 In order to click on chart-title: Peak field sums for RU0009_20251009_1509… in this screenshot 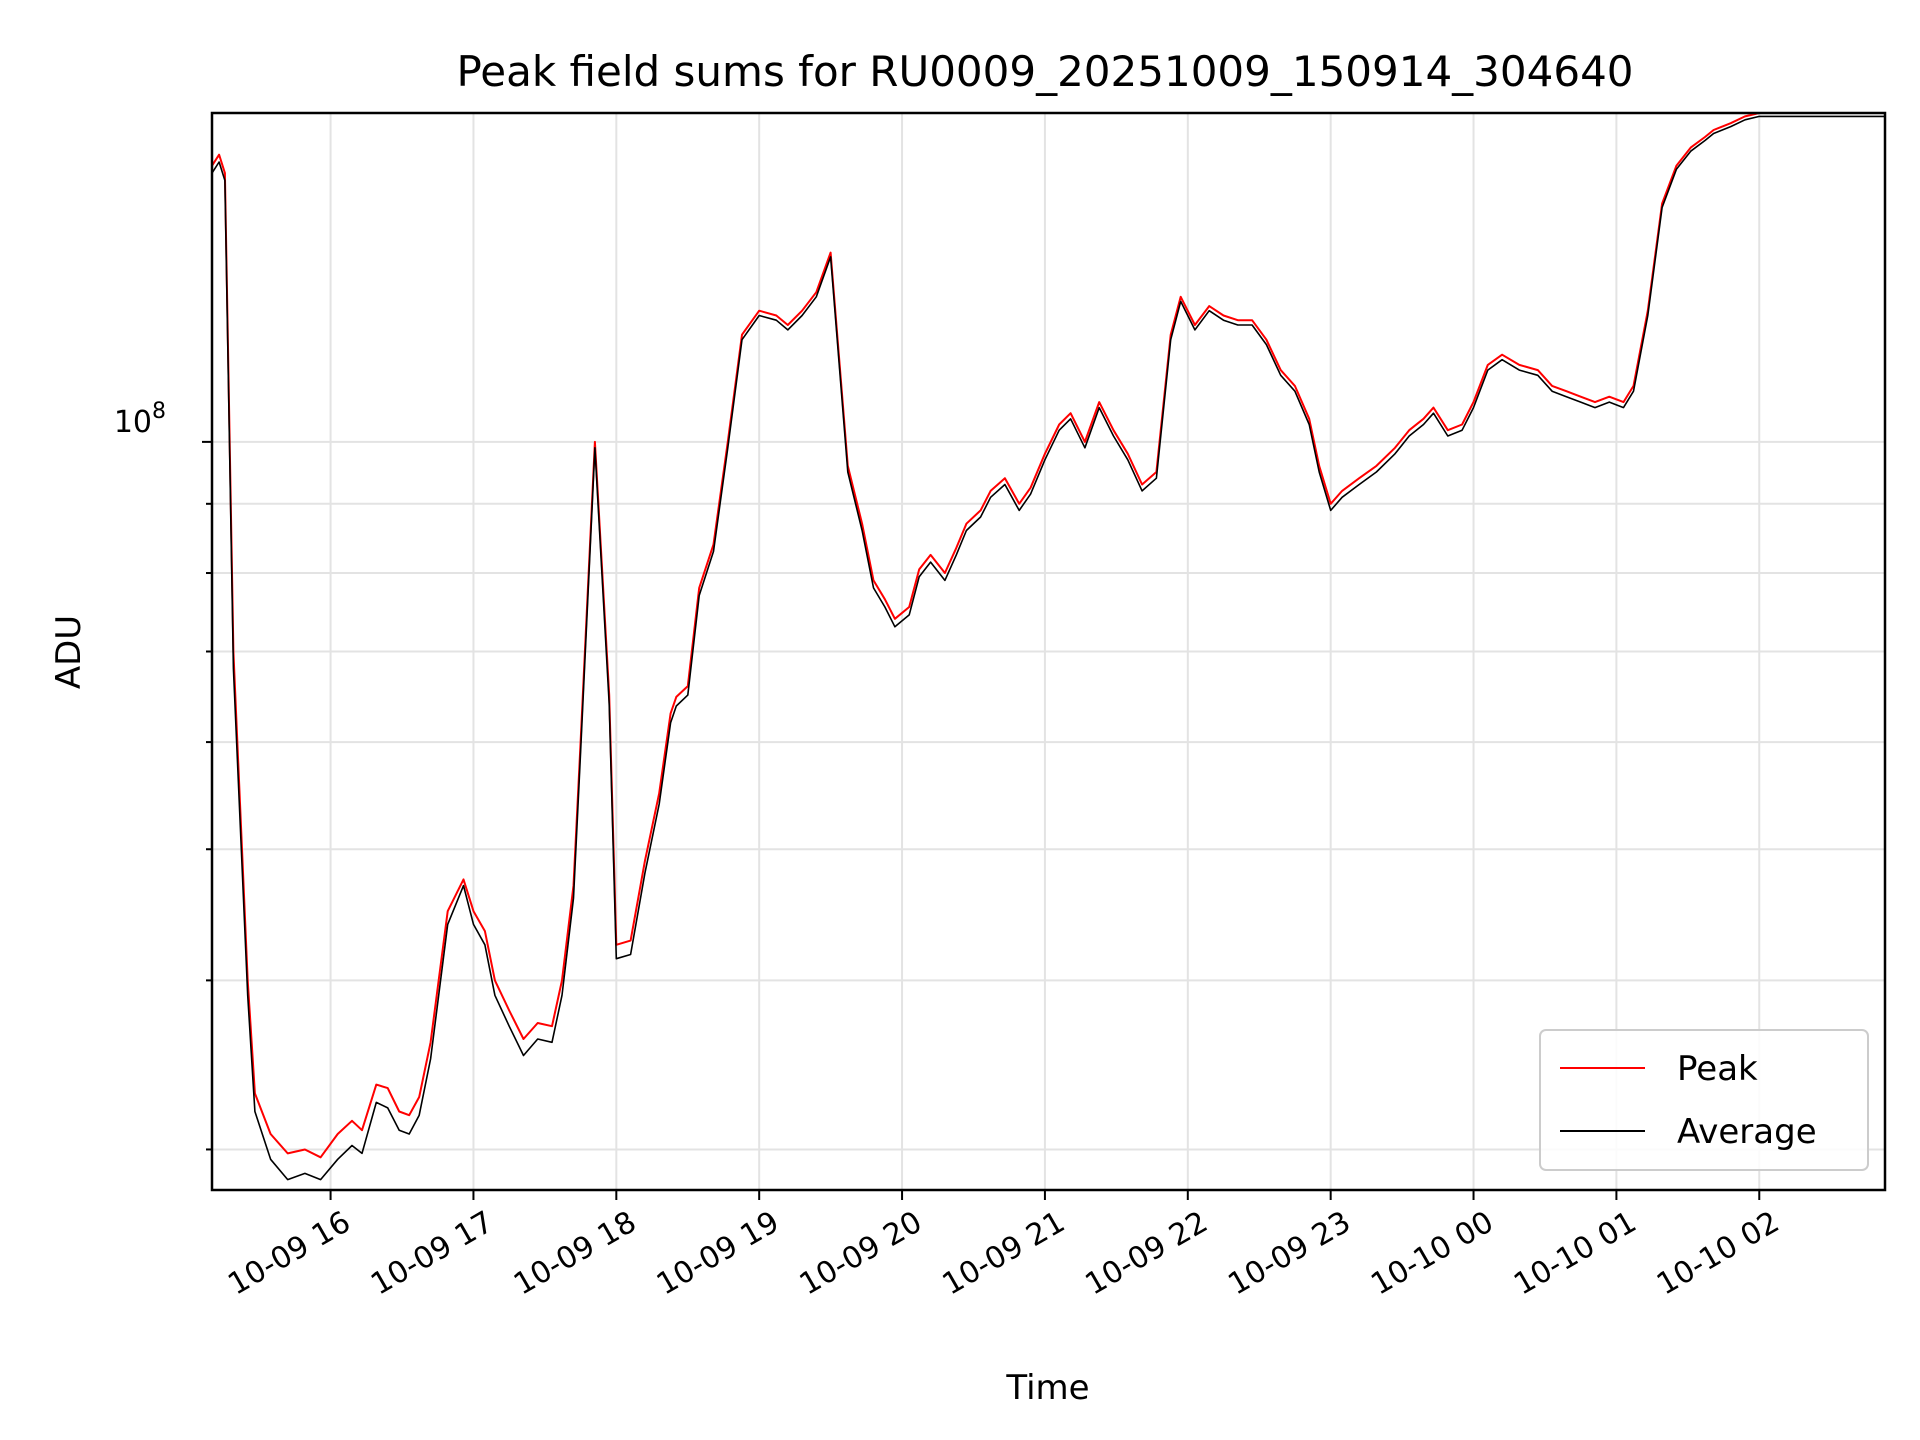, I will do `click(1044, 71)`.